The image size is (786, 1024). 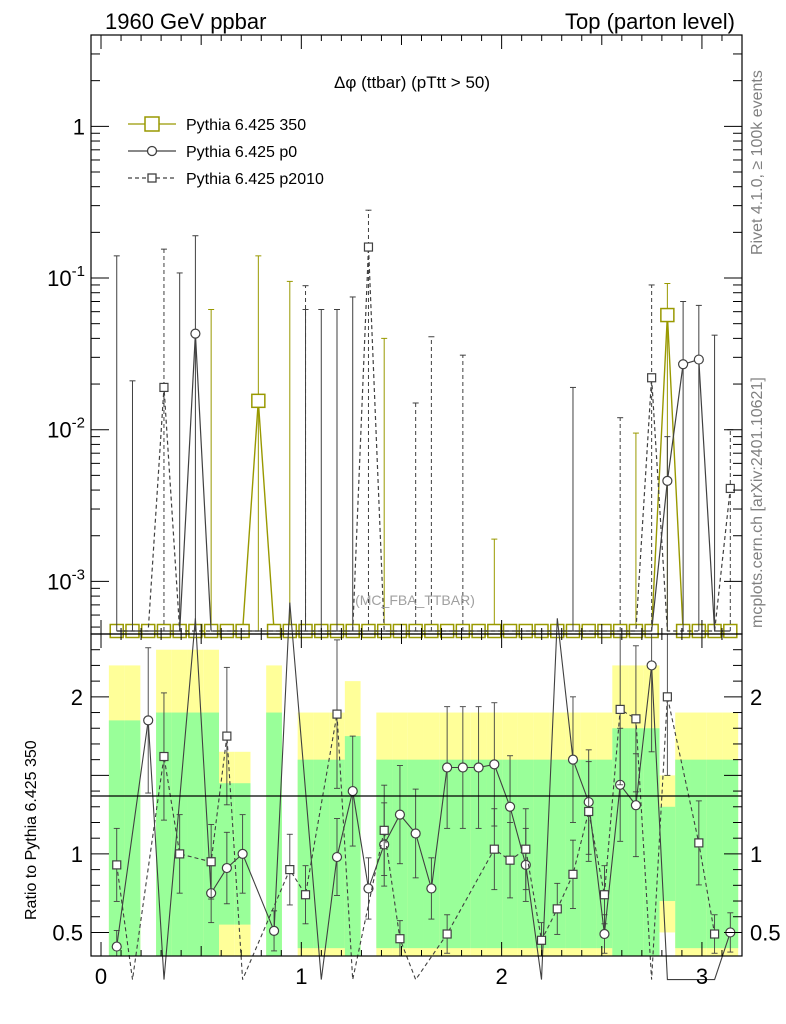 What do you see at coordinates (756, 697) in the screenshot?
I see `ratio-y-tick-label-right: 2` at bounding box center [756, 697].